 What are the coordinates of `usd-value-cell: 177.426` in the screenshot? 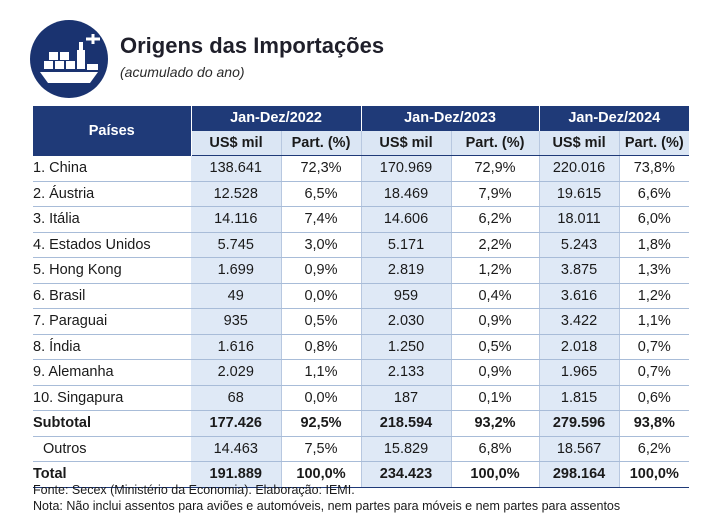 It's located at (236, 423).